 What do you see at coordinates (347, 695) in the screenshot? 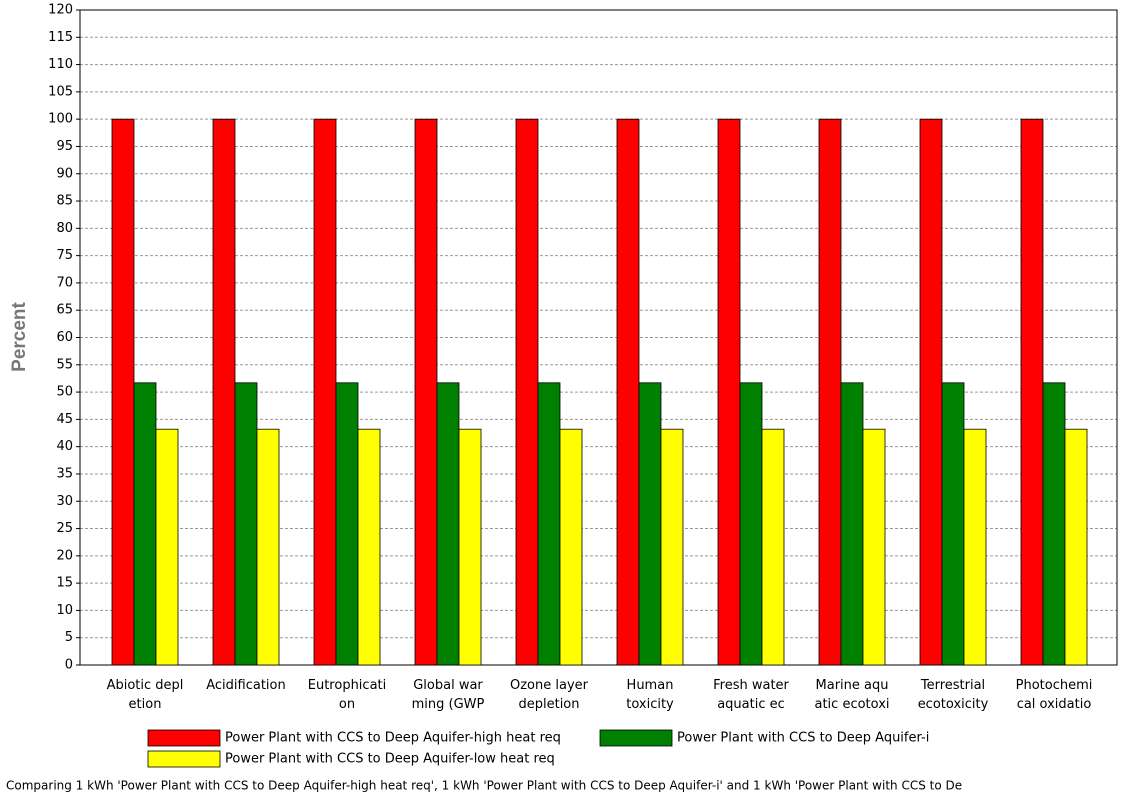
I see `x-tick-label: Eutrophicati on` at bounding box center [347, 695].